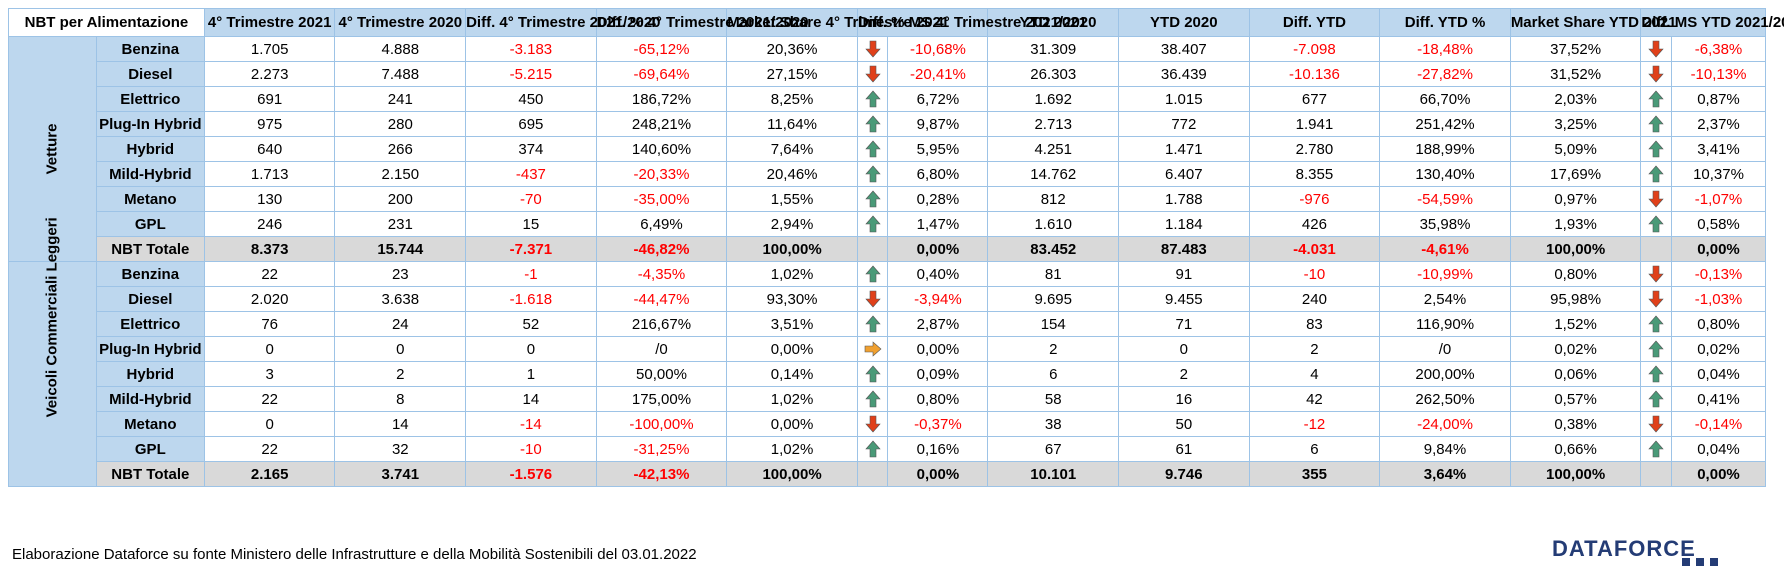 This screenshot has width=1784, height=578. Describe the element at coordinates (150, 249) in the screenshot. I see `row-label: NBT Totale` at that location.